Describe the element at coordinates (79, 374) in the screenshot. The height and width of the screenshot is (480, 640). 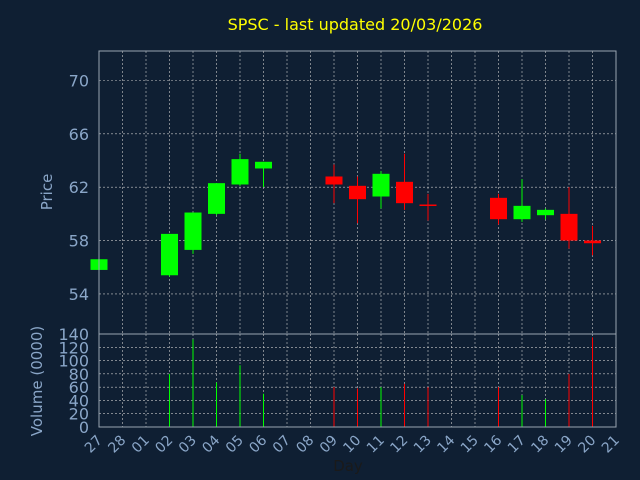
I see `volume-tick-label: 80` at that location.